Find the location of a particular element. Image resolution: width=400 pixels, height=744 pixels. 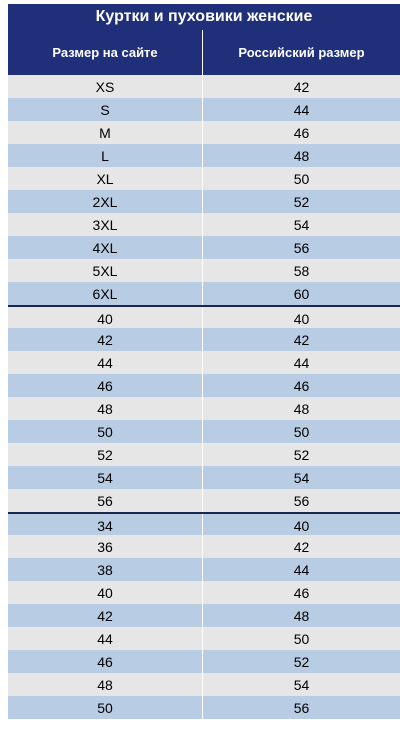

table-header: Размер на сайте Российский размер is located at coordinates (204, 52).